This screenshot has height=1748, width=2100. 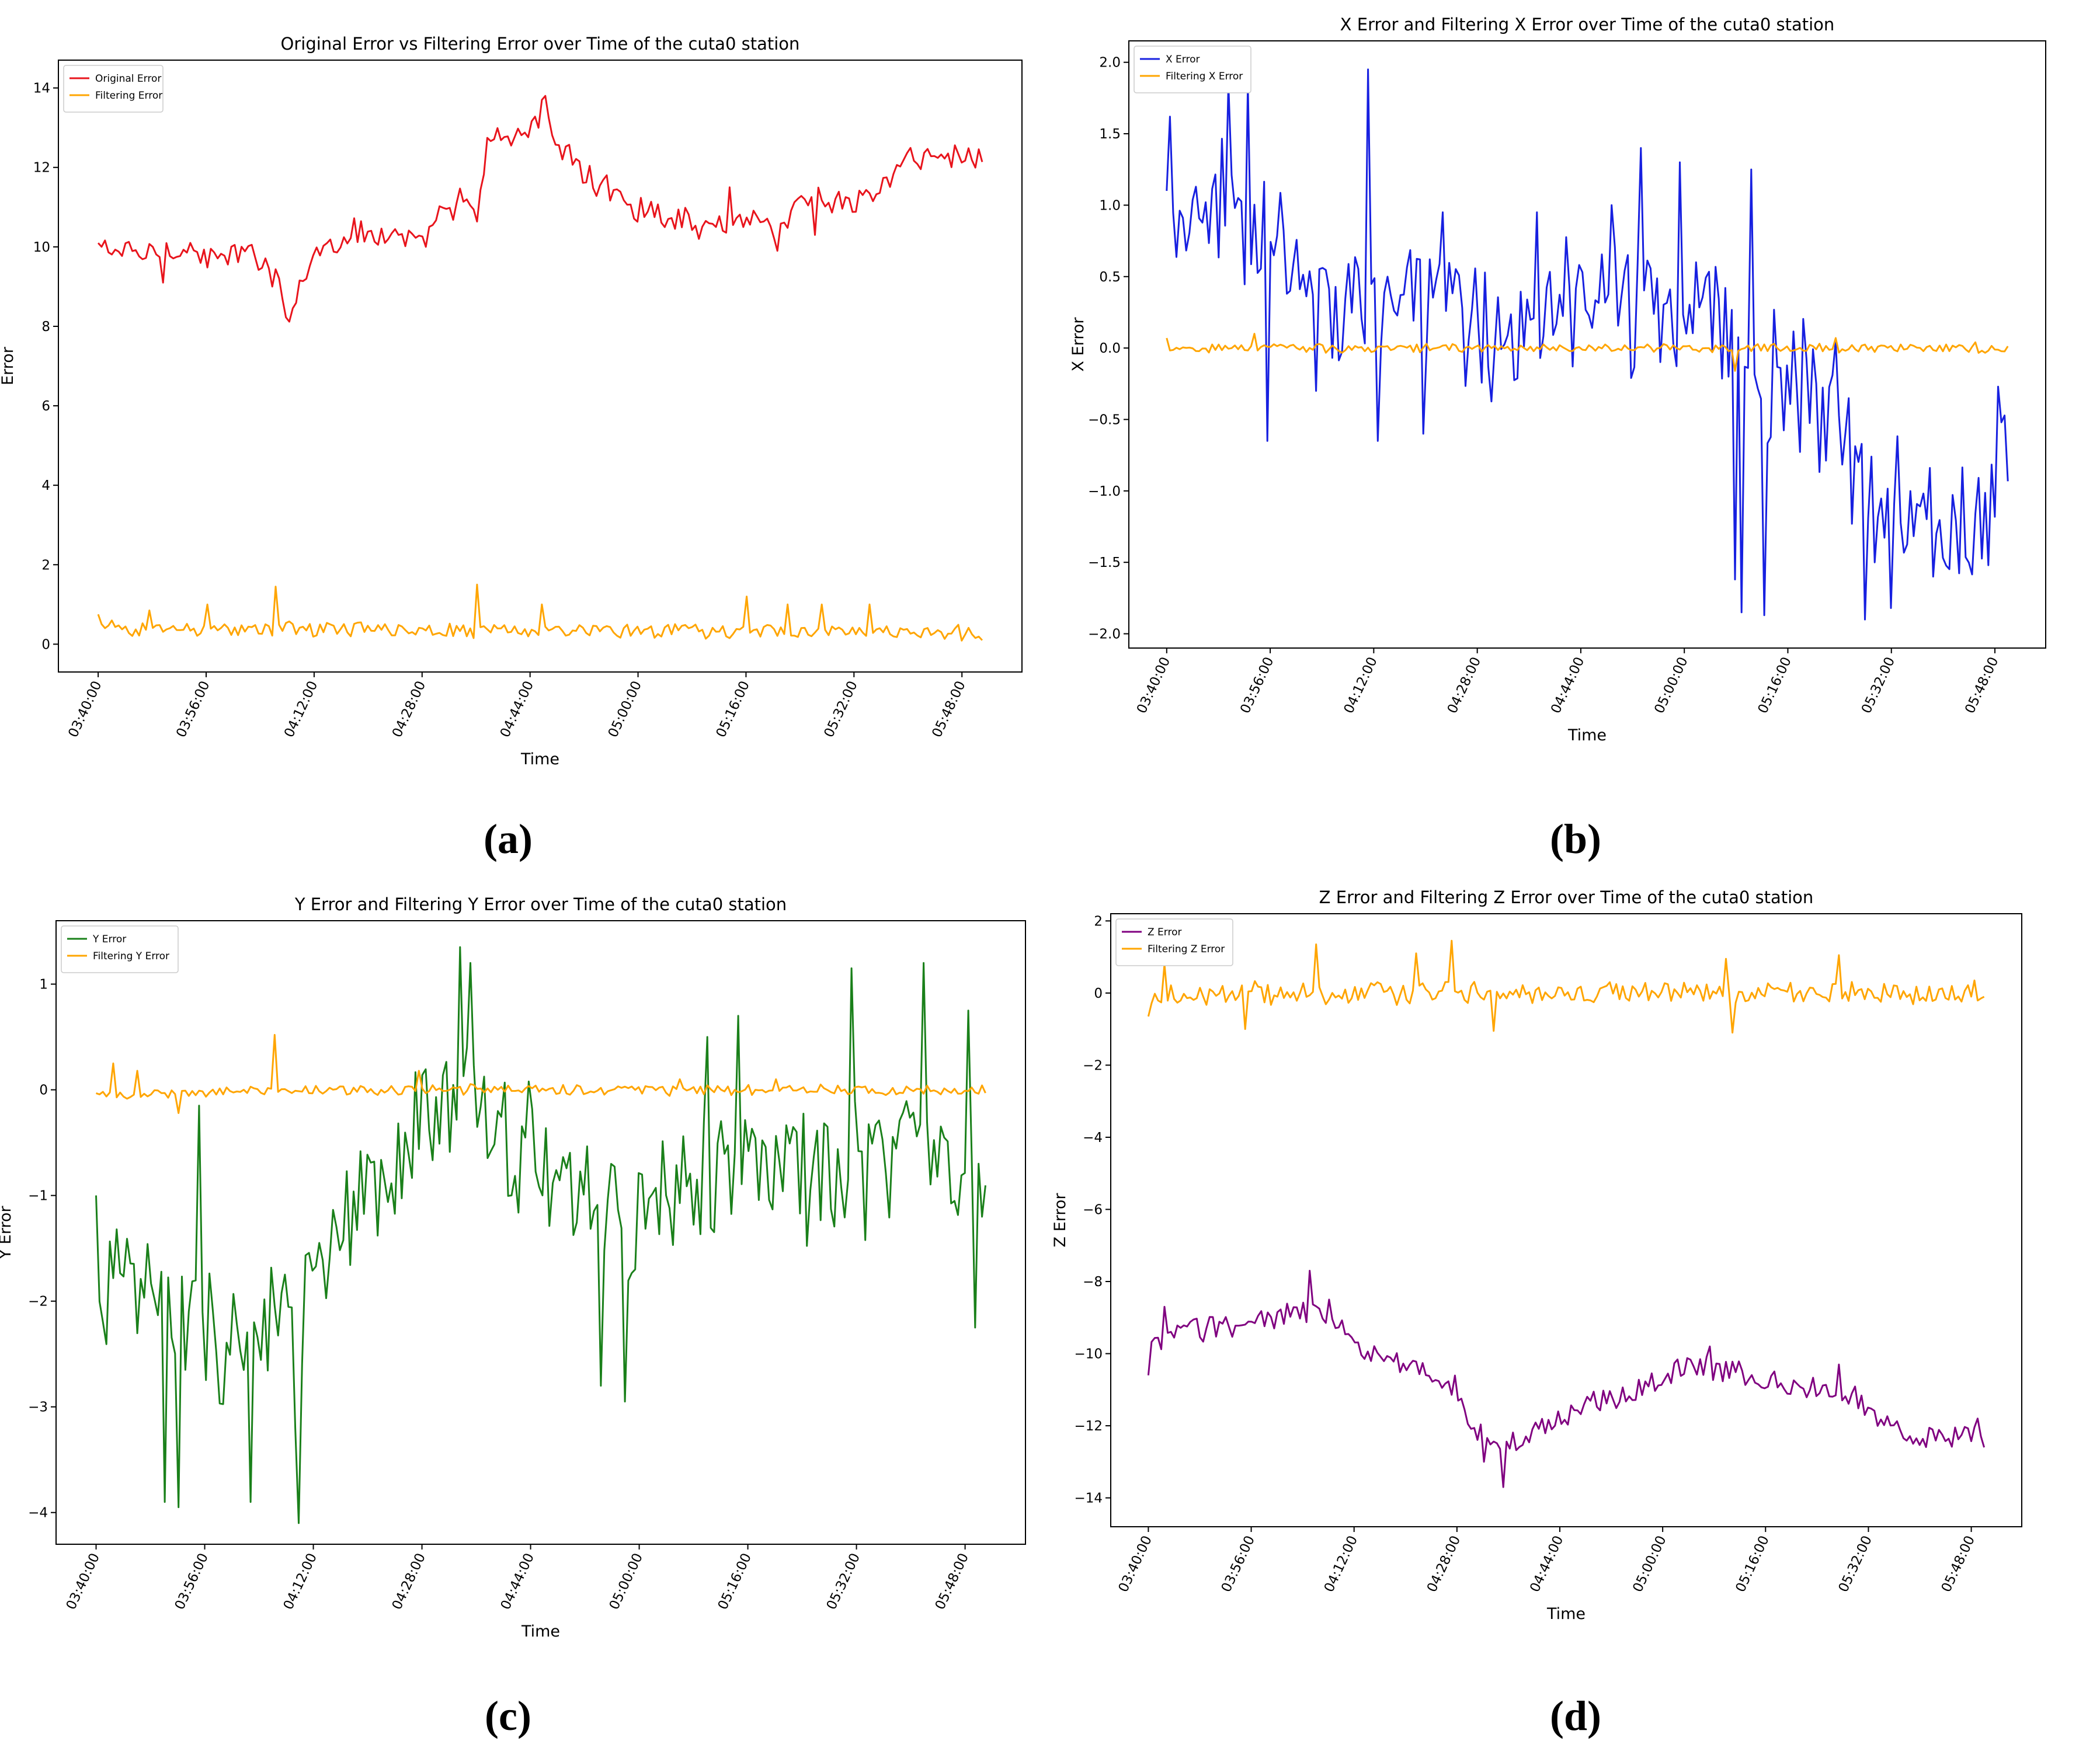 I want to click on legend-label: Original Error, so click(x=128, y=79).